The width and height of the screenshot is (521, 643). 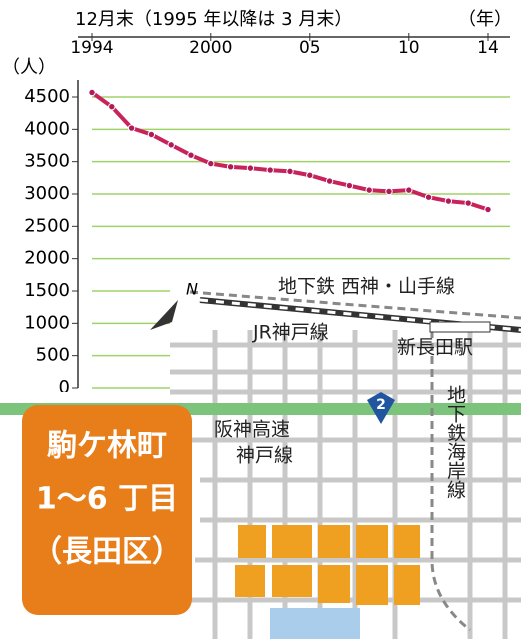 What do you see at coordinates (366, 287) in the screenshot?
I see `subway-label: 地下鉄 西神・山手線` at bounding box center [366, 287].